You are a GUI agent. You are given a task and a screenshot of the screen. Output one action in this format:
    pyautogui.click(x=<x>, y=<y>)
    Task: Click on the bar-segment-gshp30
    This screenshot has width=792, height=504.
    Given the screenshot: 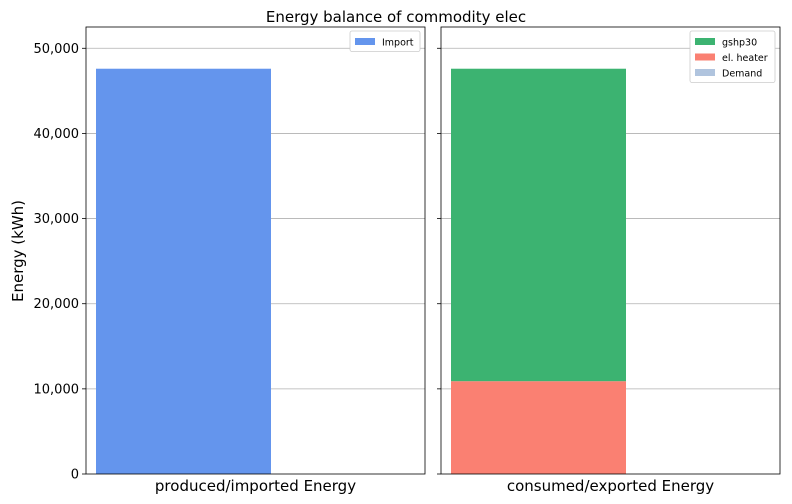 What is the action you would take?
    pyautogui.click(x=538, y=225)
    